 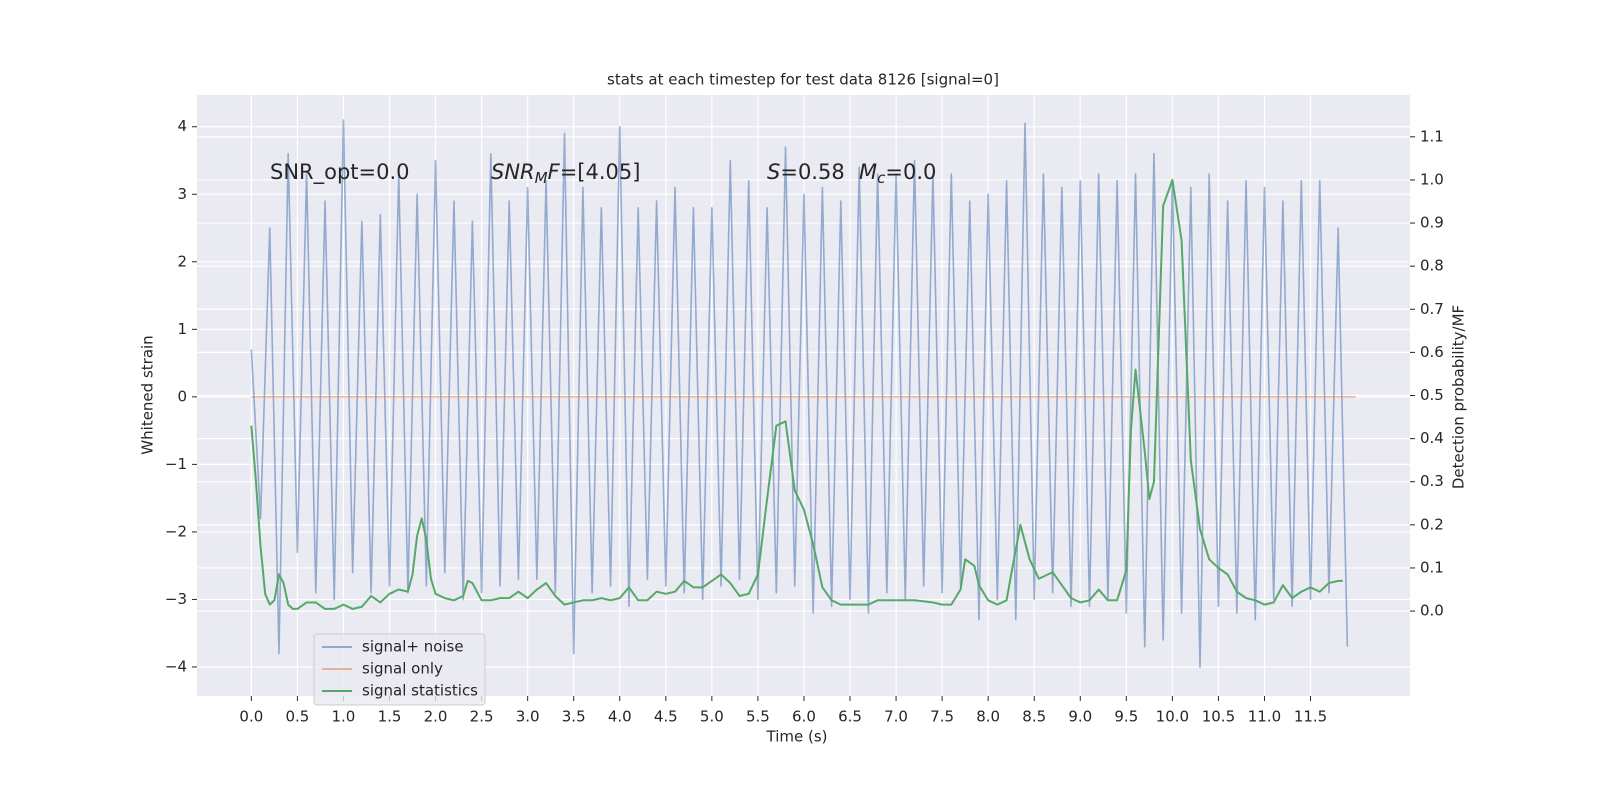 What do you see at coordinates (390, 717) in the screenshot?
I see `x-tick-label: 1.5` at bounding box center [390, 717].